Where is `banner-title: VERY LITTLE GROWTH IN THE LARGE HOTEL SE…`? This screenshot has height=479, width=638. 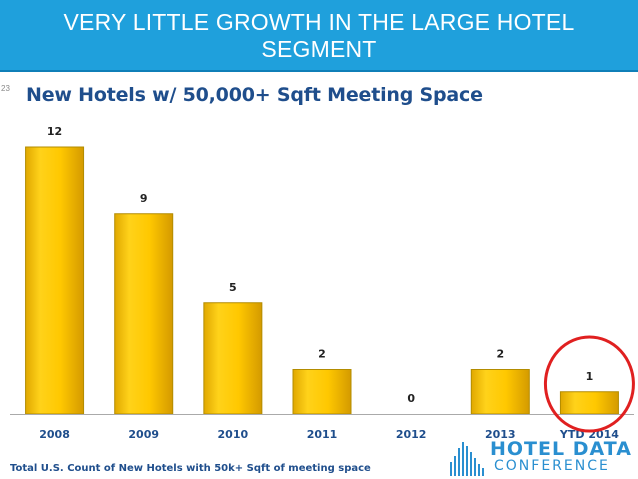 banner-title: VERY LITTLE GROWTH IN THE LARGE HOTEL SE… is located at coordinates (319, 35).